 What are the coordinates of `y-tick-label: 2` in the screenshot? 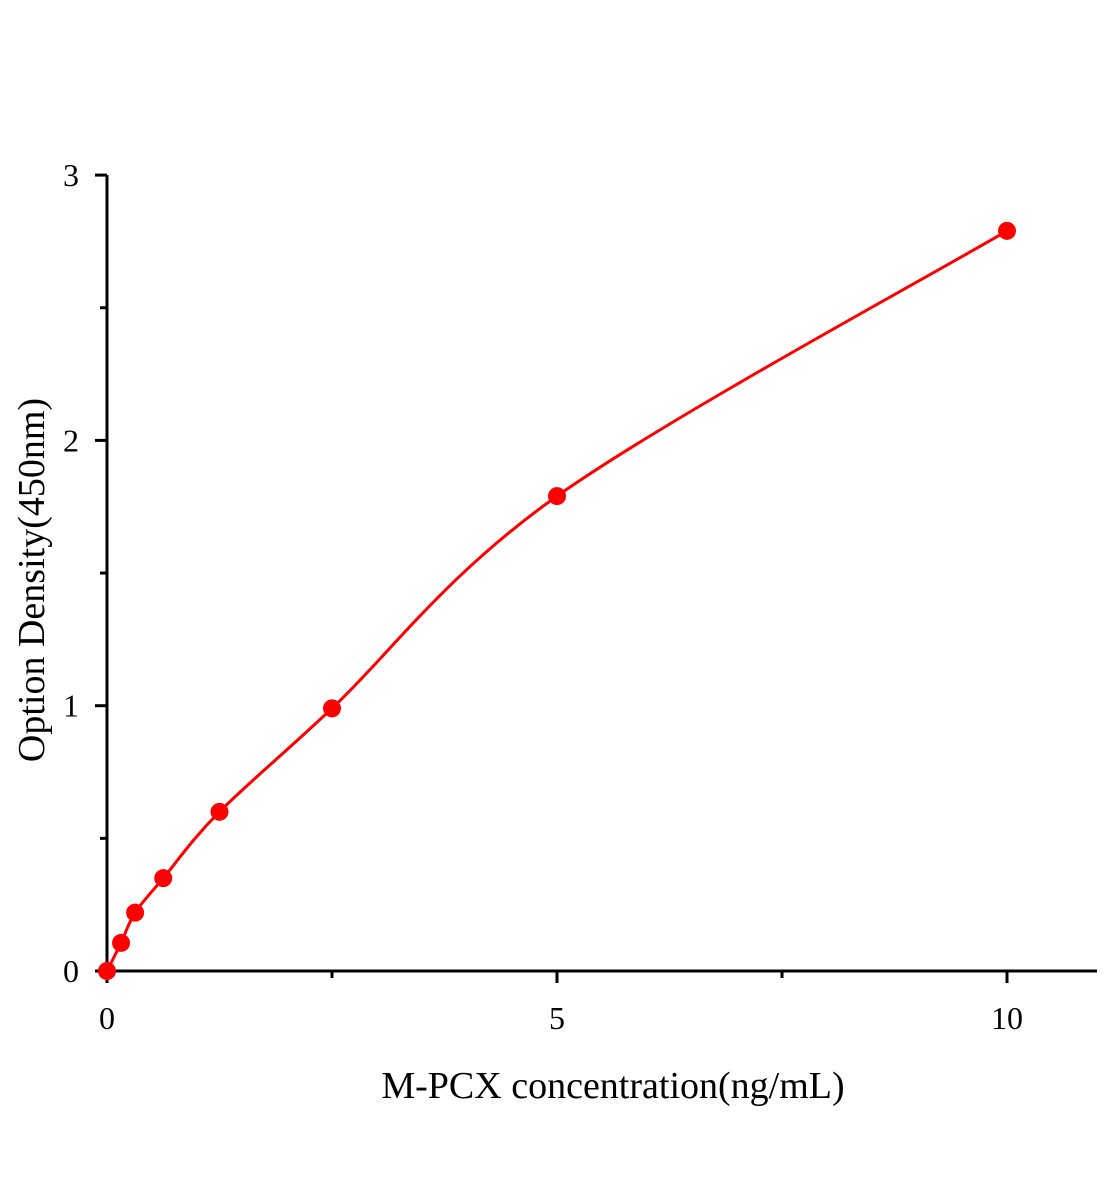 It's located at (71, 440).